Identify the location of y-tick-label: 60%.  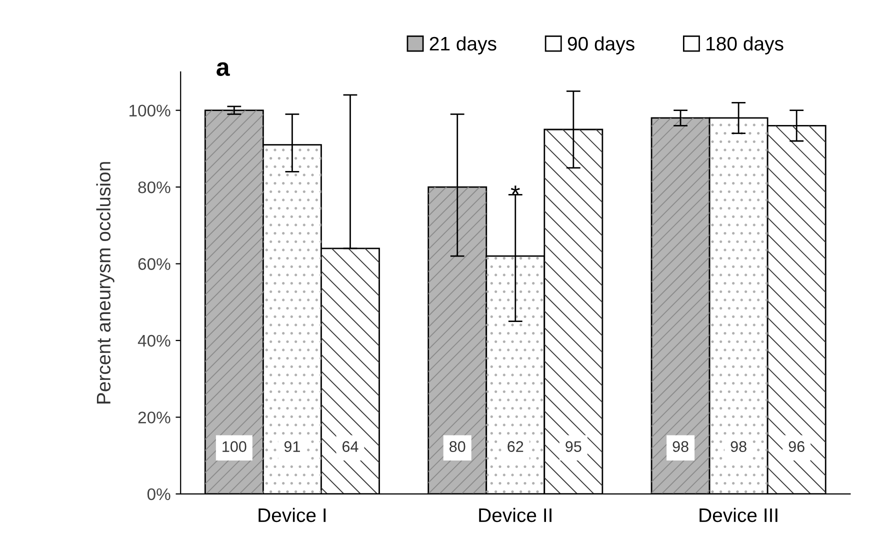
(154, 264).